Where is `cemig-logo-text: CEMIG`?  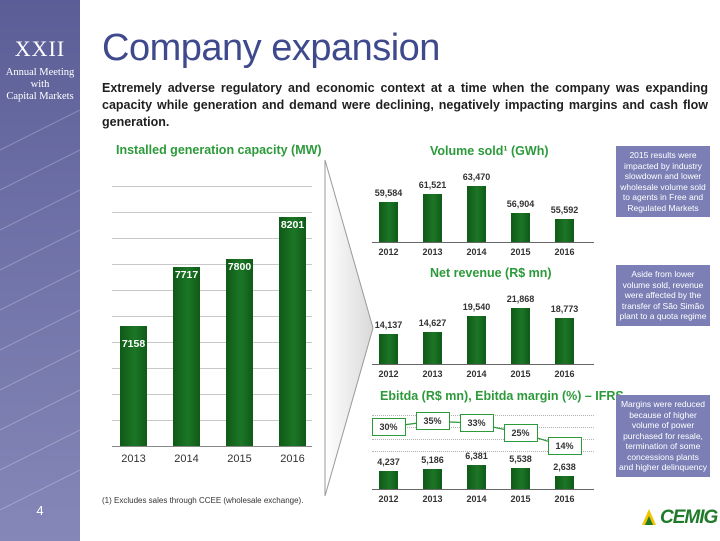 cemig-logo-text: CEMIG is located at coordinates (689, 517).